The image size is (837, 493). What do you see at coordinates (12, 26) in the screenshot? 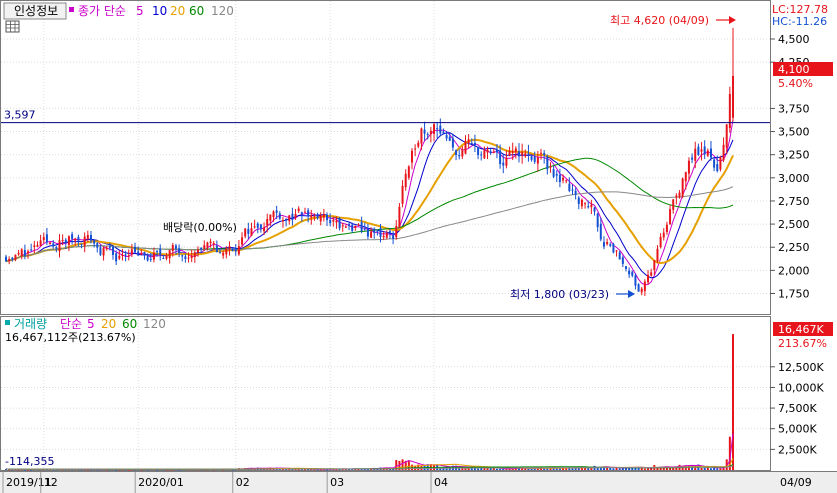
I see `grid-toggle-icon` at bounding box center [12, 26].